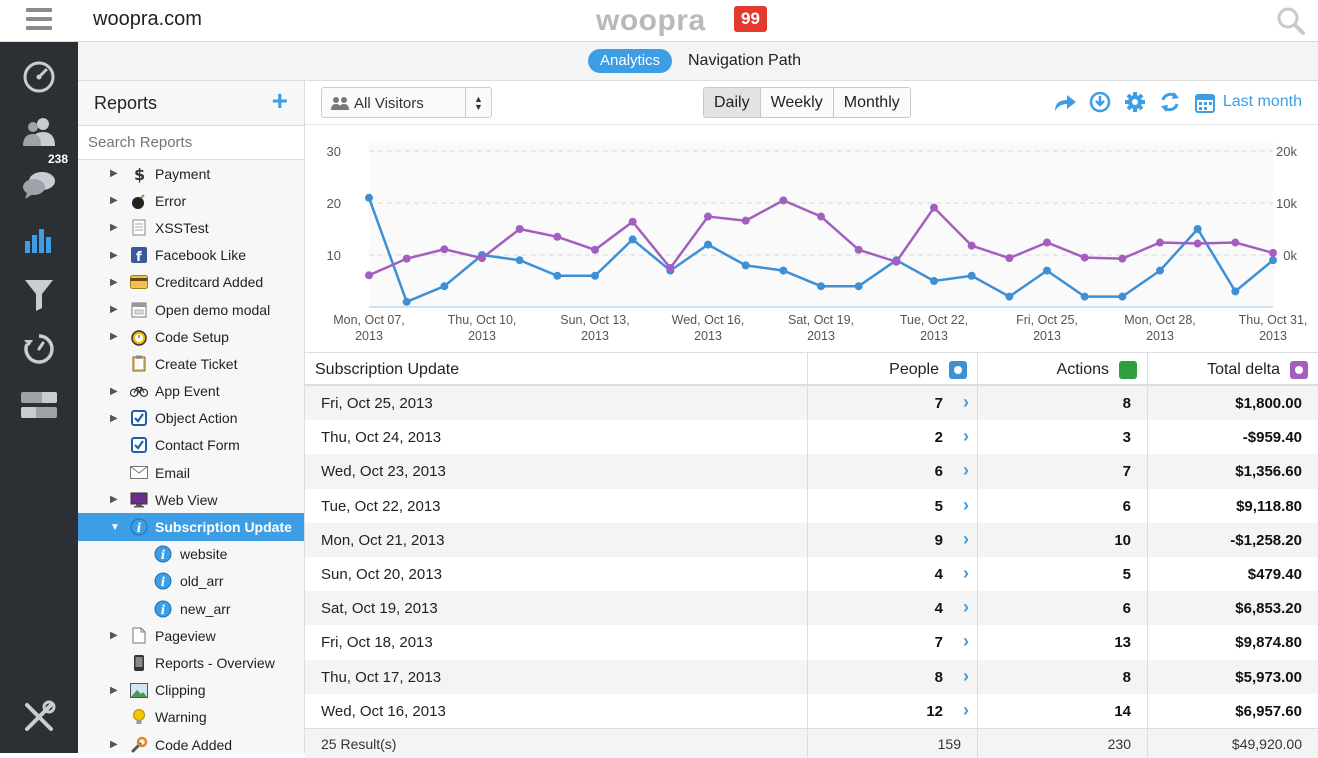  What do you see at coordinates (39, 131) in the screenshot?
I see `people-icon` at bounding box center [39, 131].